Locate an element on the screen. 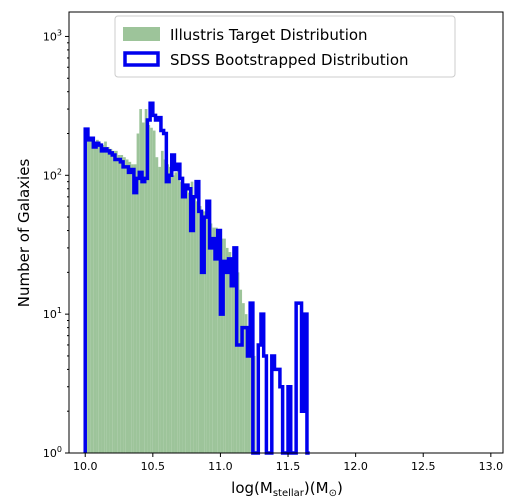 The image size is (530, 504). y-tick-label: 10² is located at coordinates (52, 174).